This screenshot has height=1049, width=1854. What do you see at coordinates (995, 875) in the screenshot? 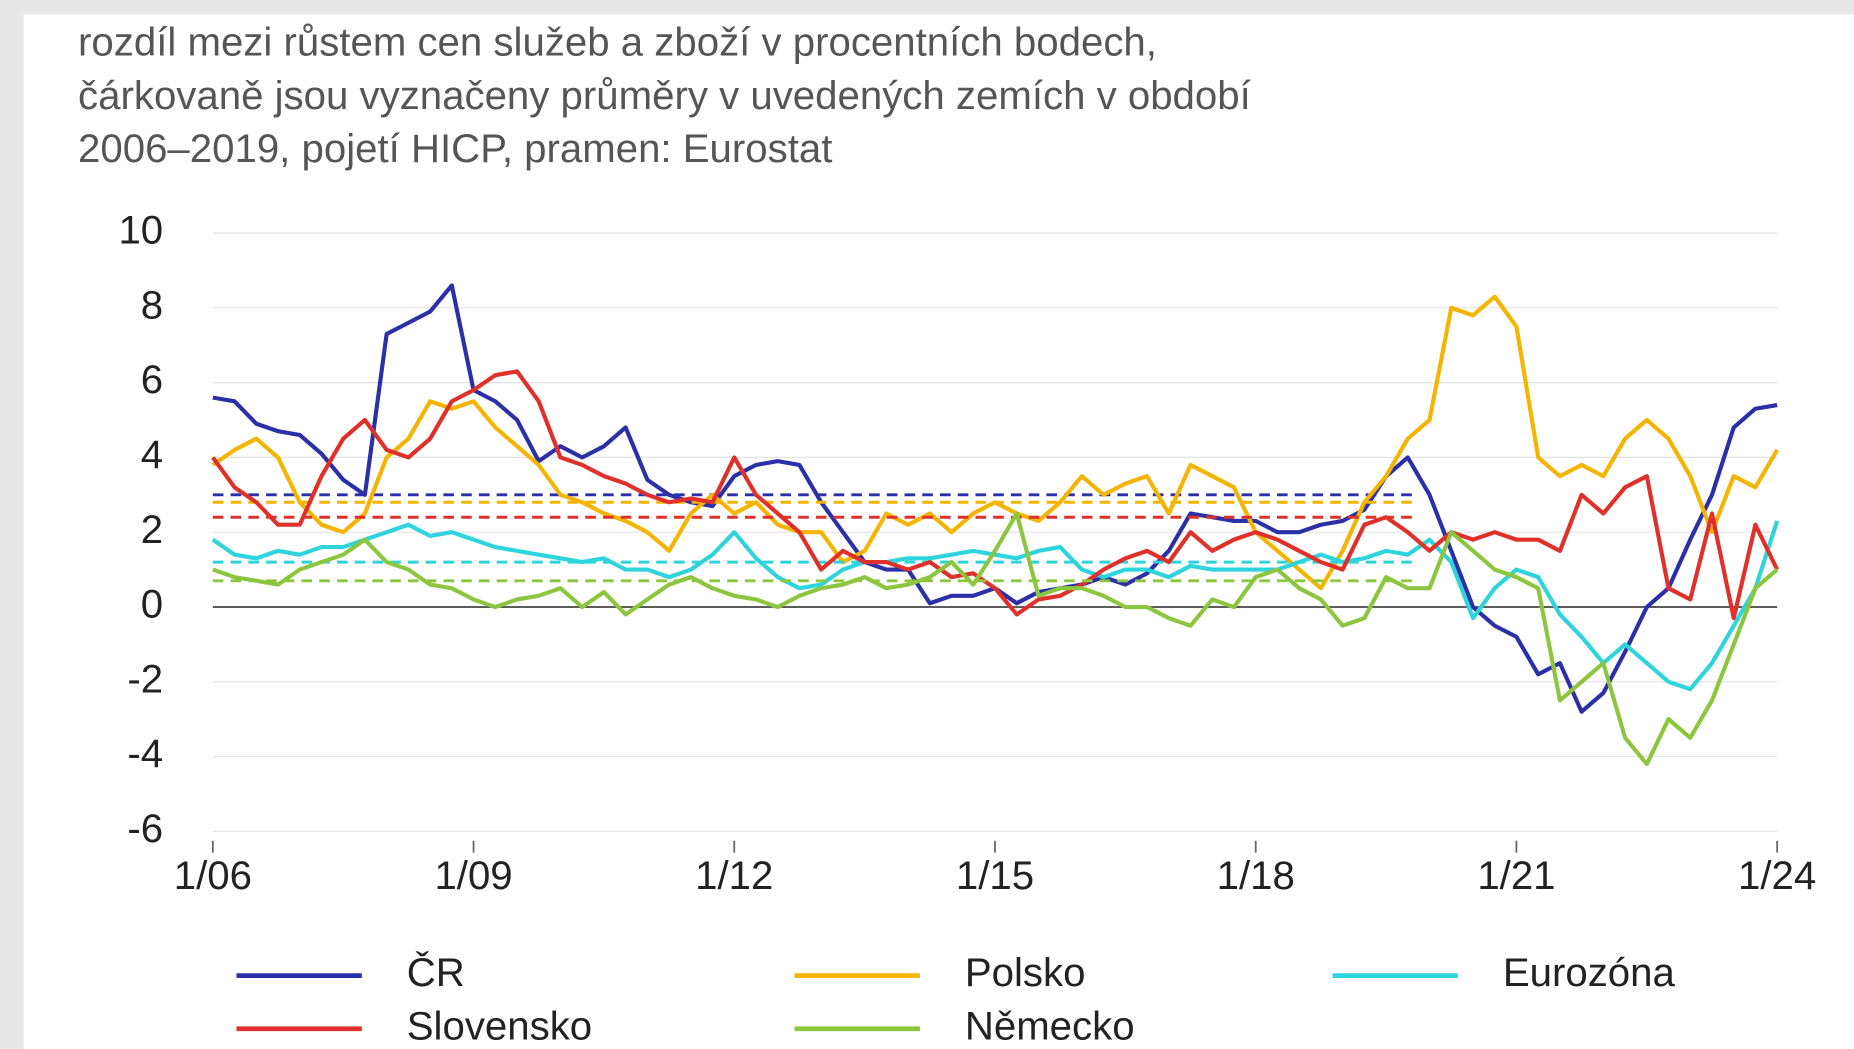
I see `x-tick-label: 1/15` at bounding box center [995, 875].